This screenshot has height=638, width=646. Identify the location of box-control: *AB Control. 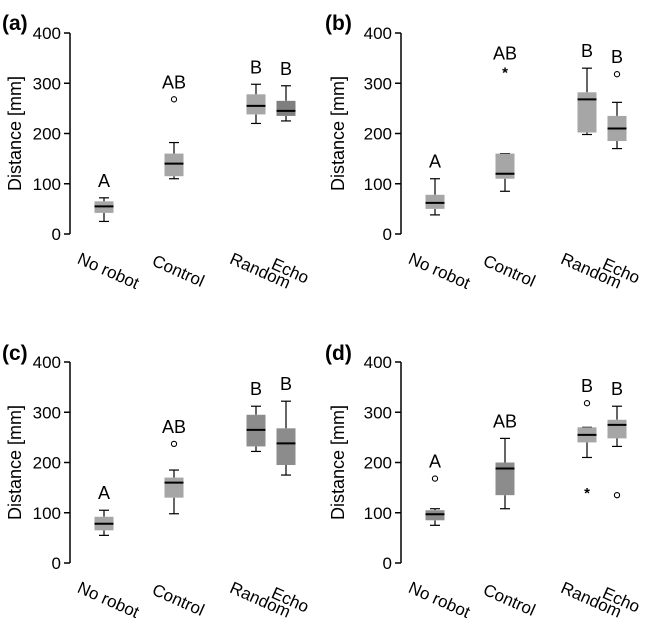
(509, 167).